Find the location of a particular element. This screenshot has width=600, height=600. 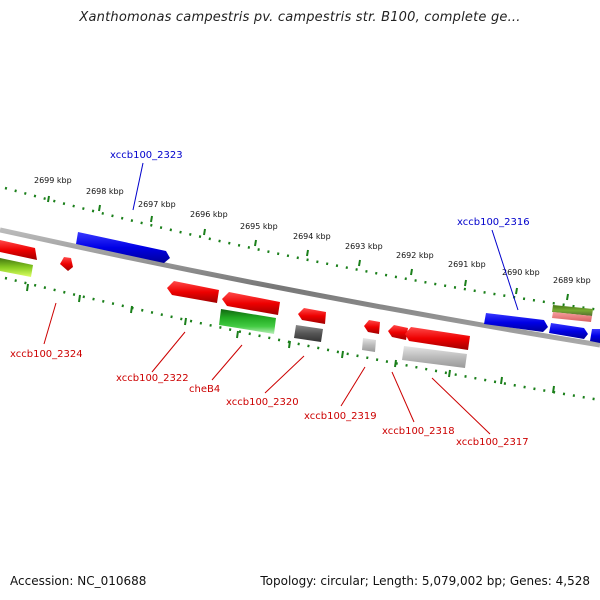

gene-xccb100-2317-block is located at coordinates (434, 357).